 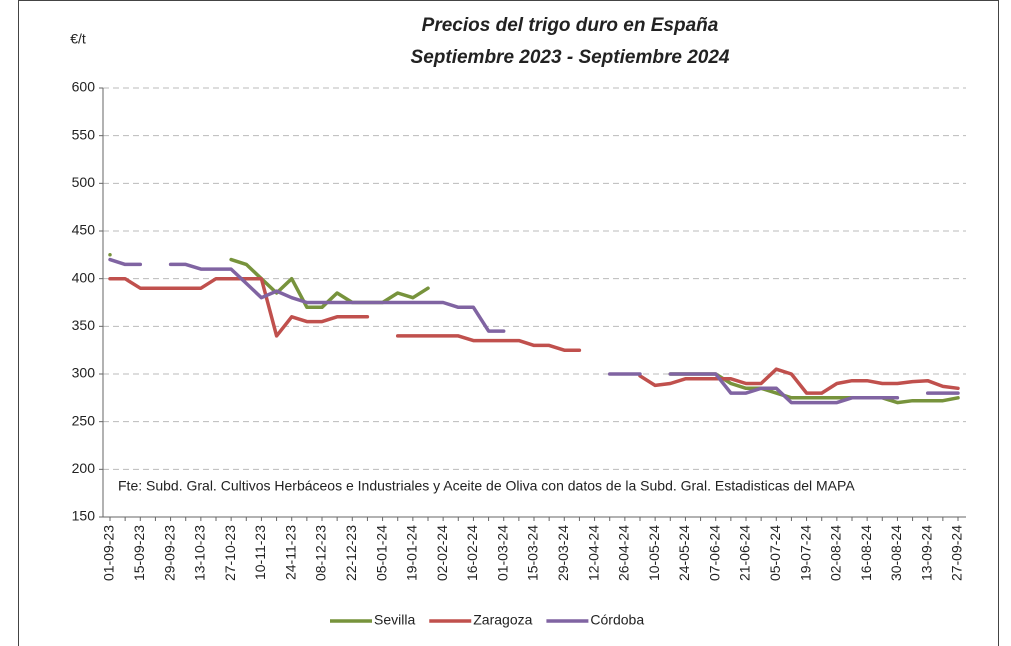 I want to click on legend-label: Córdoba, so click(x=617, y=620).